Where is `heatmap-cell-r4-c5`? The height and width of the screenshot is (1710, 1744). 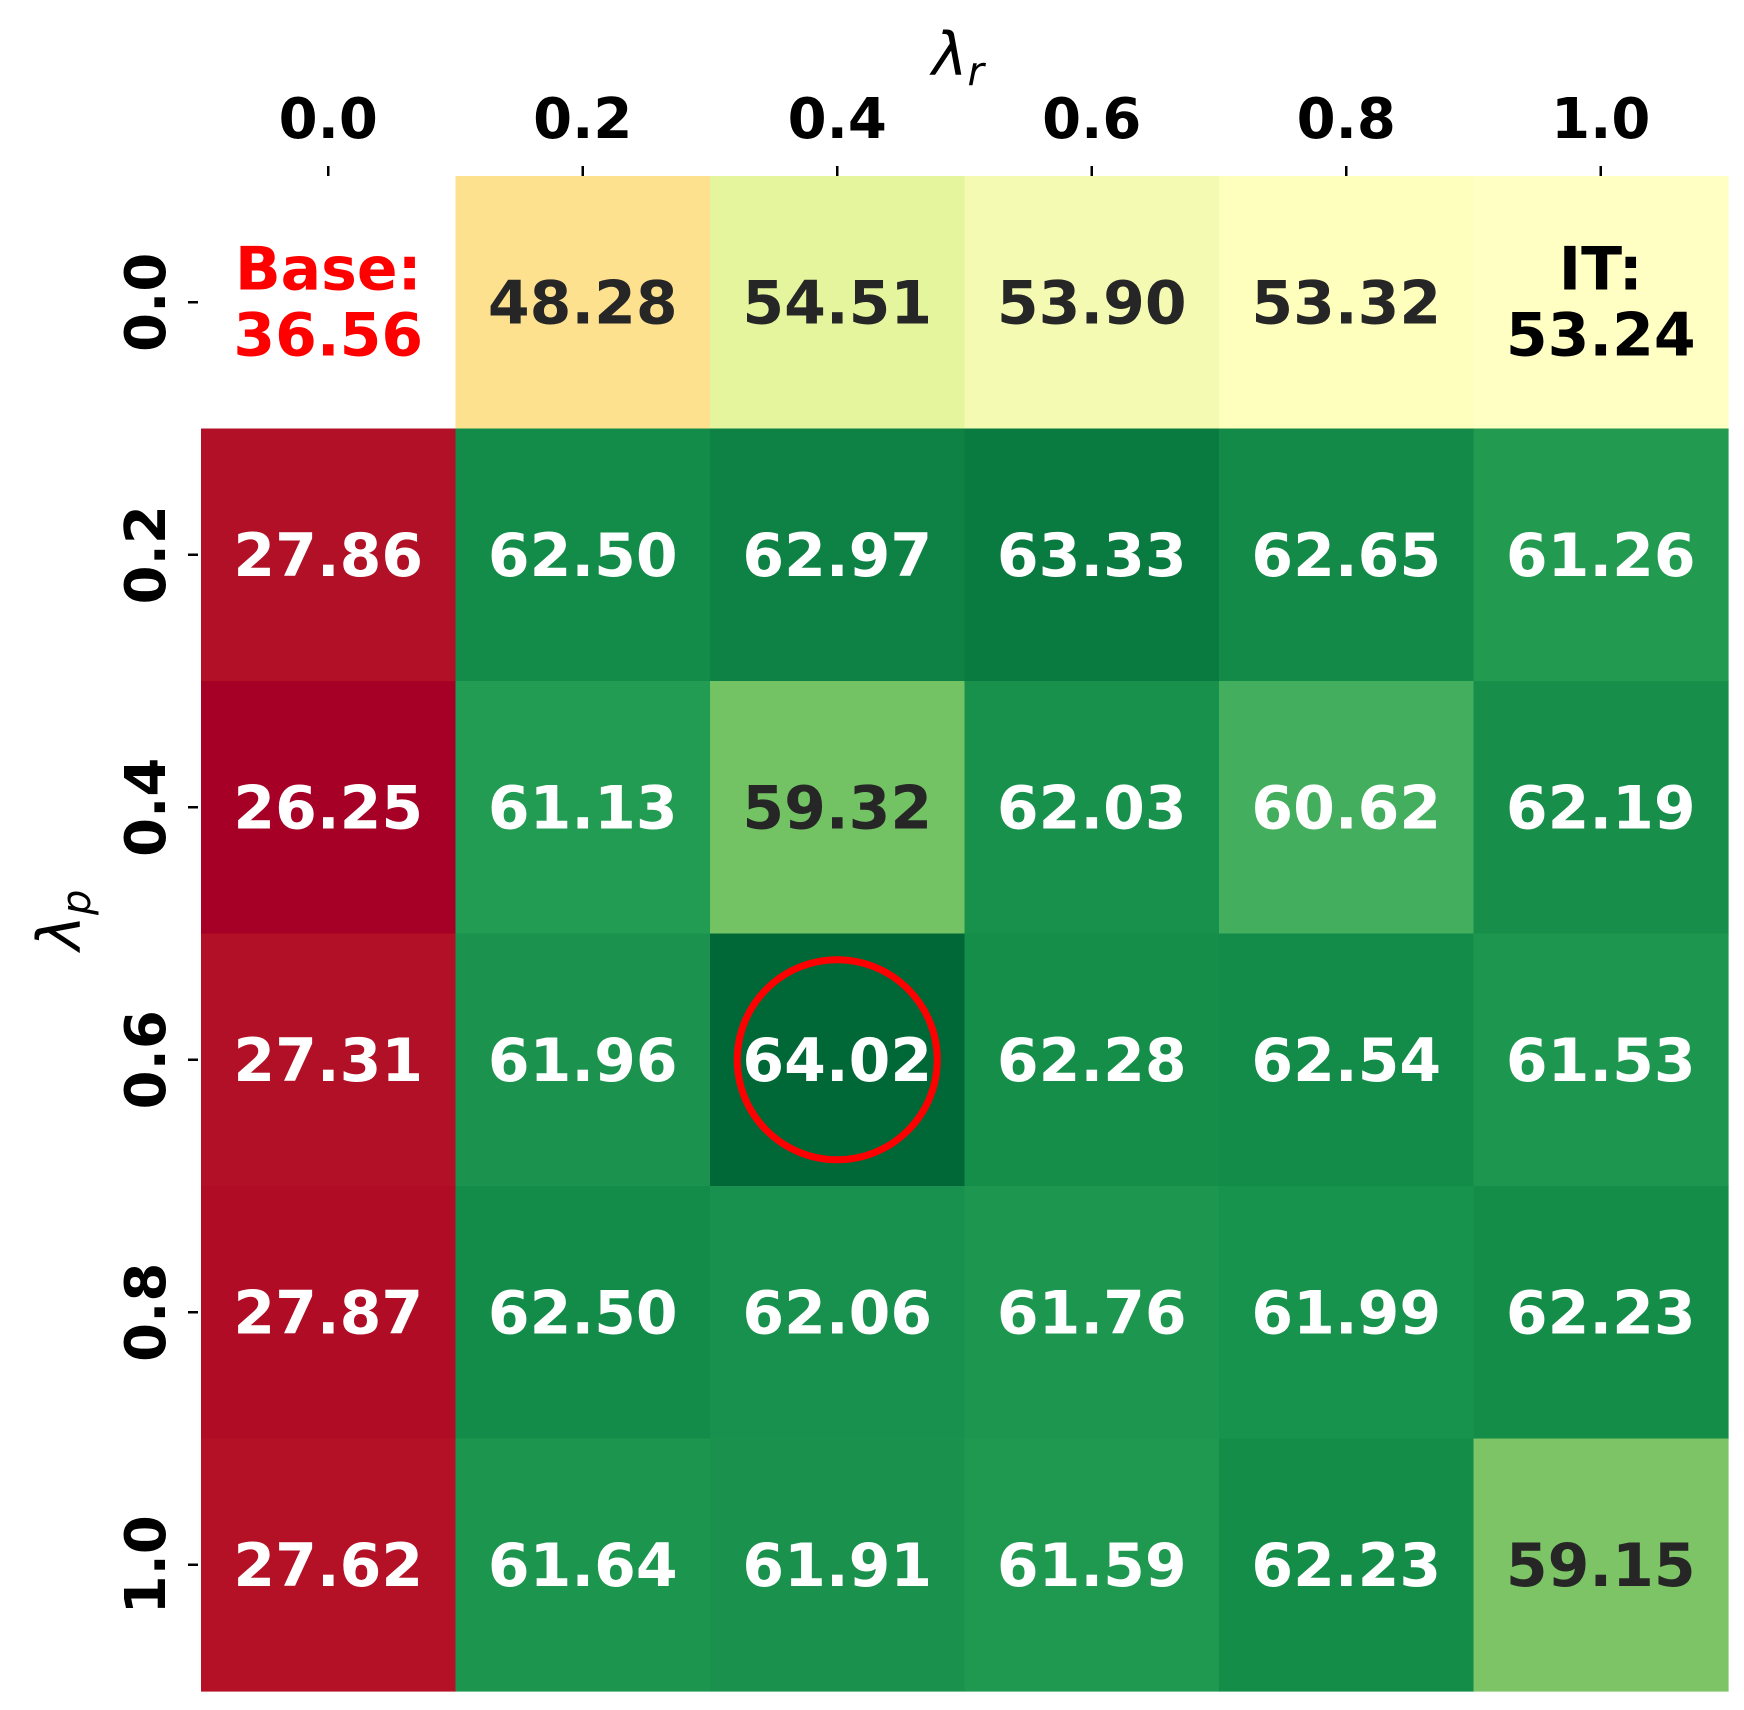
heatmap-cell-r4-c5 is located at coordinates (1601, 1313).